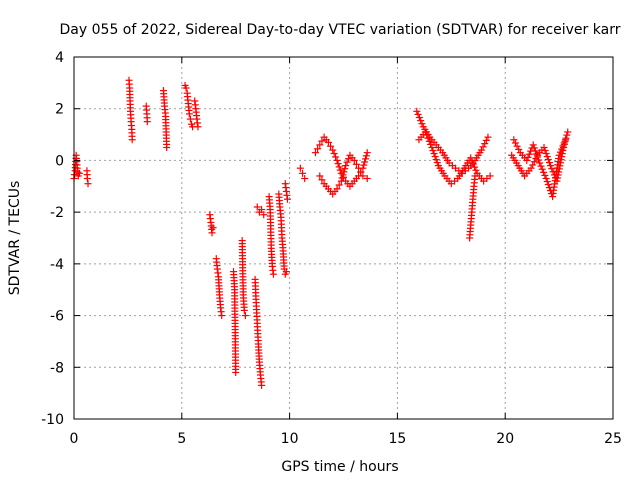 The width and height of the screenshot is (640, 480). Describe the element at coordinates (57, 368) in the screenshot. I see `y-tick-label: -8` at that location.